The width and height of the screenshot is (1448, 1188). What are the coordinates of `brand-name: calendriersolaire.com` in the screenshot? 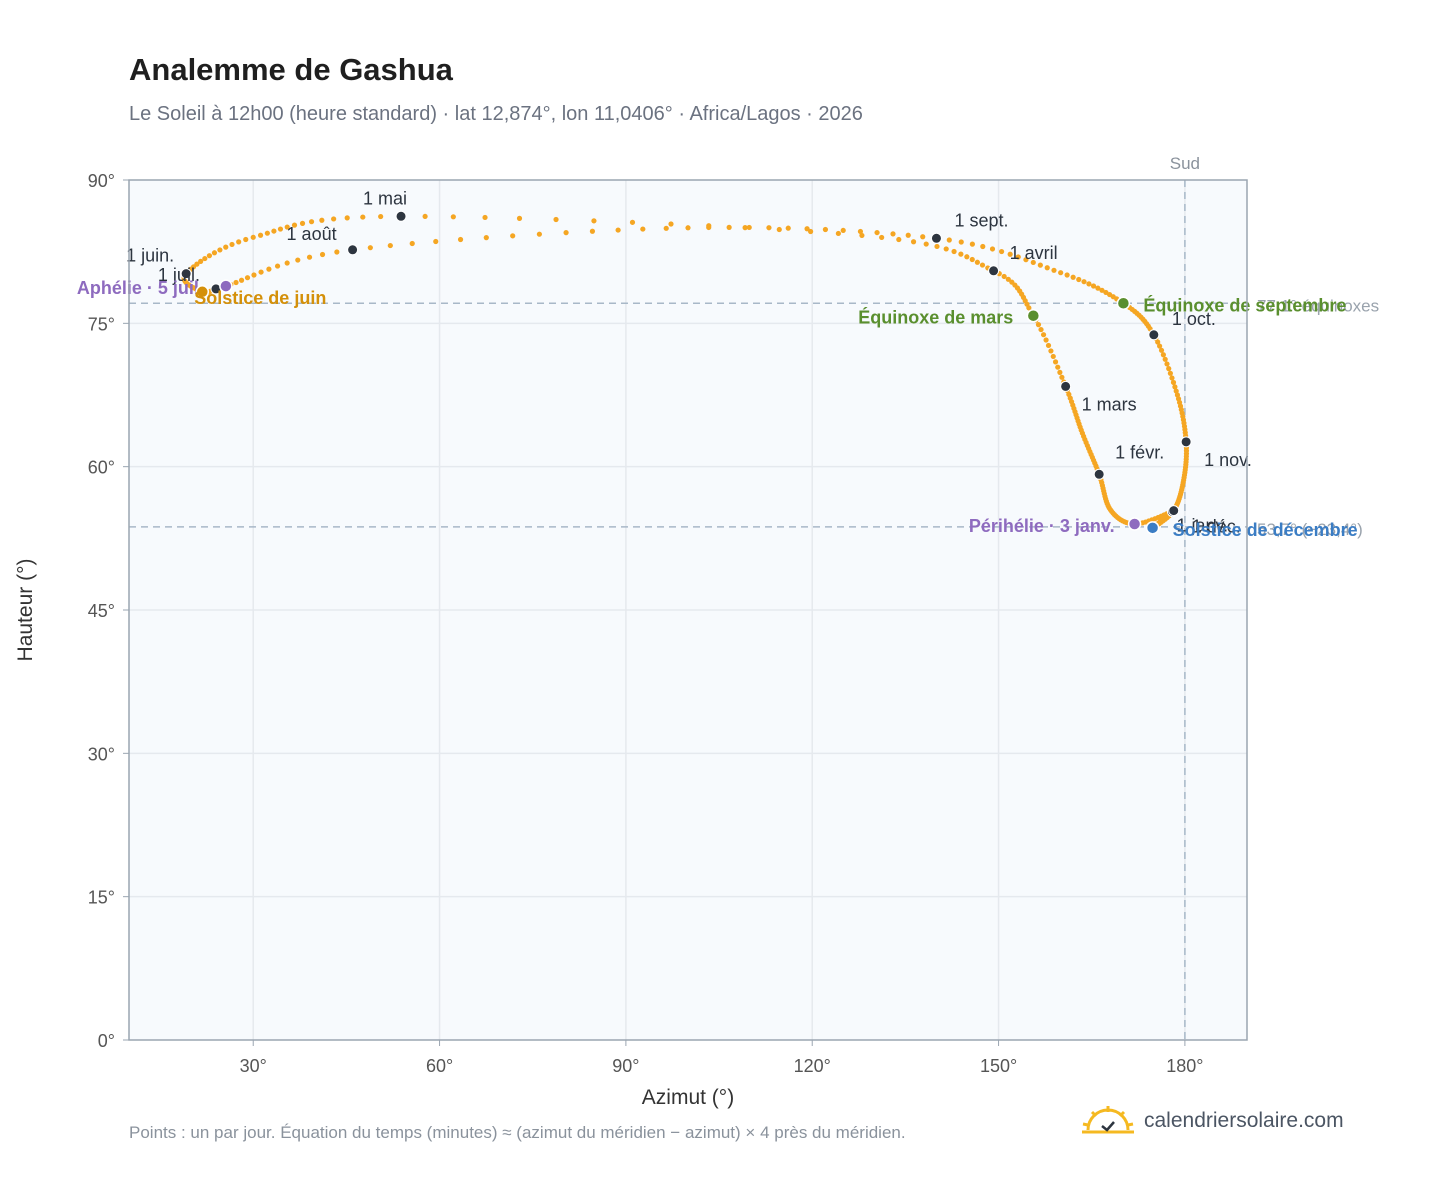 It's located at (1244, 1120).